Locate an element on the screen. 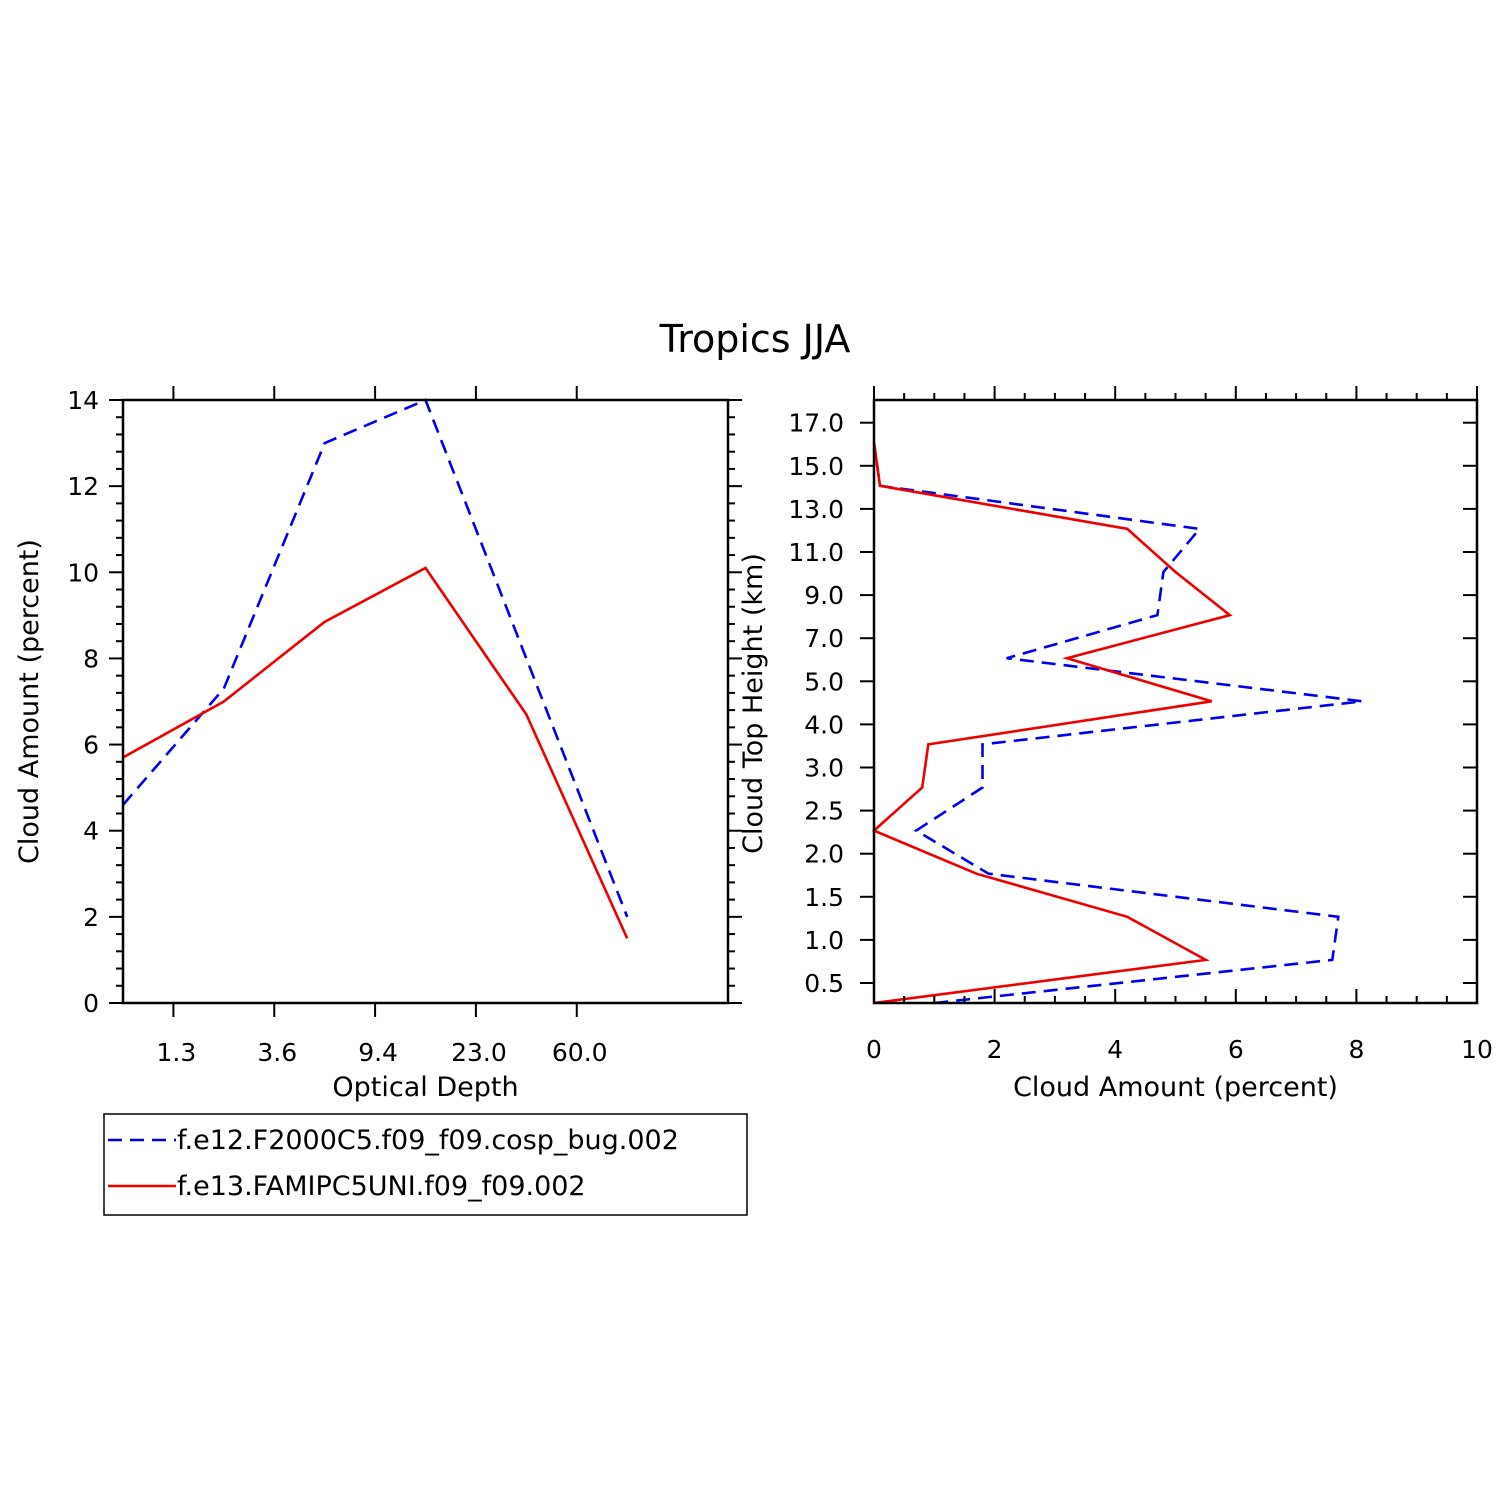 This screenshot has width=1510, height=1510. left-y-tick-label: 4 is located at coordinates (91, 831).